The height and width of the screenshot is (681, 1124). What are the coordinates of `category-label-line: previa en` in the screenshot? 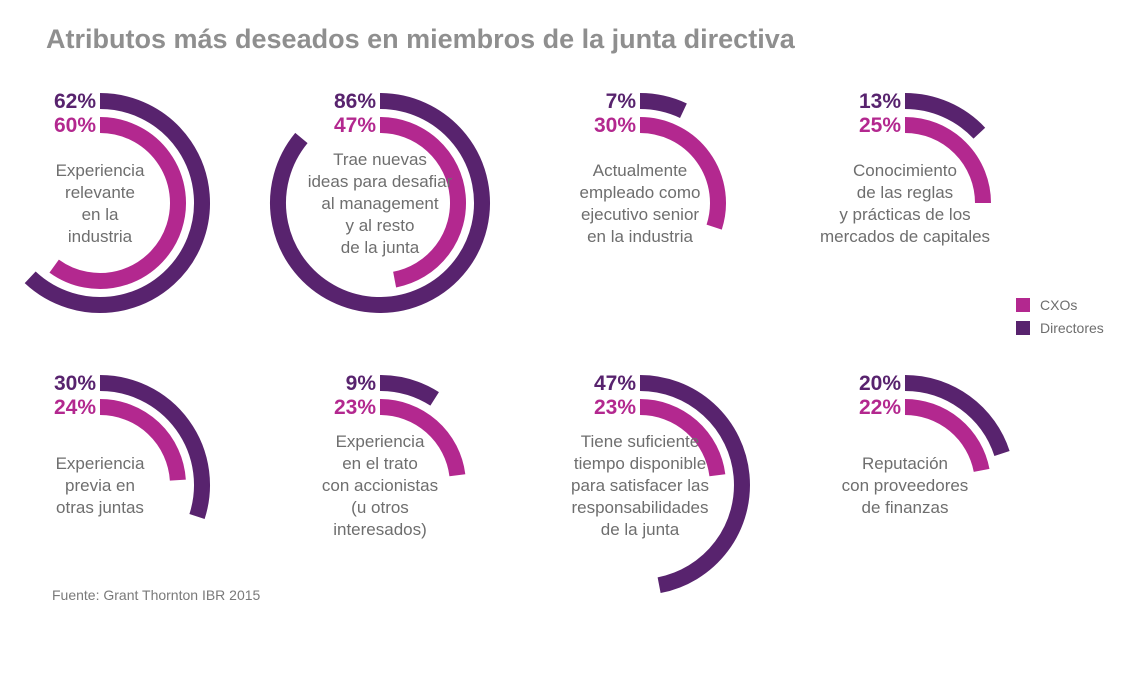 It's located at (100, 485).